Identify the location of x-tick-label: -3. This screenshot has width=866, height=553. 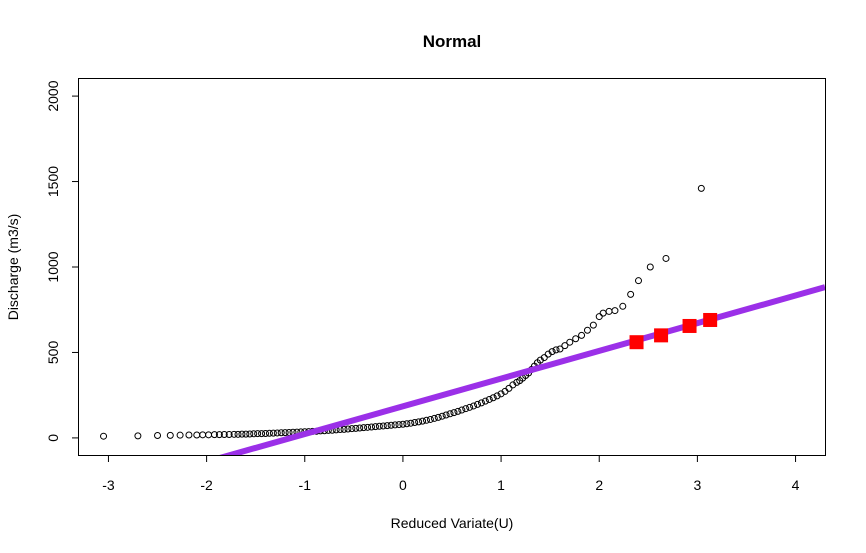
(108, 485).